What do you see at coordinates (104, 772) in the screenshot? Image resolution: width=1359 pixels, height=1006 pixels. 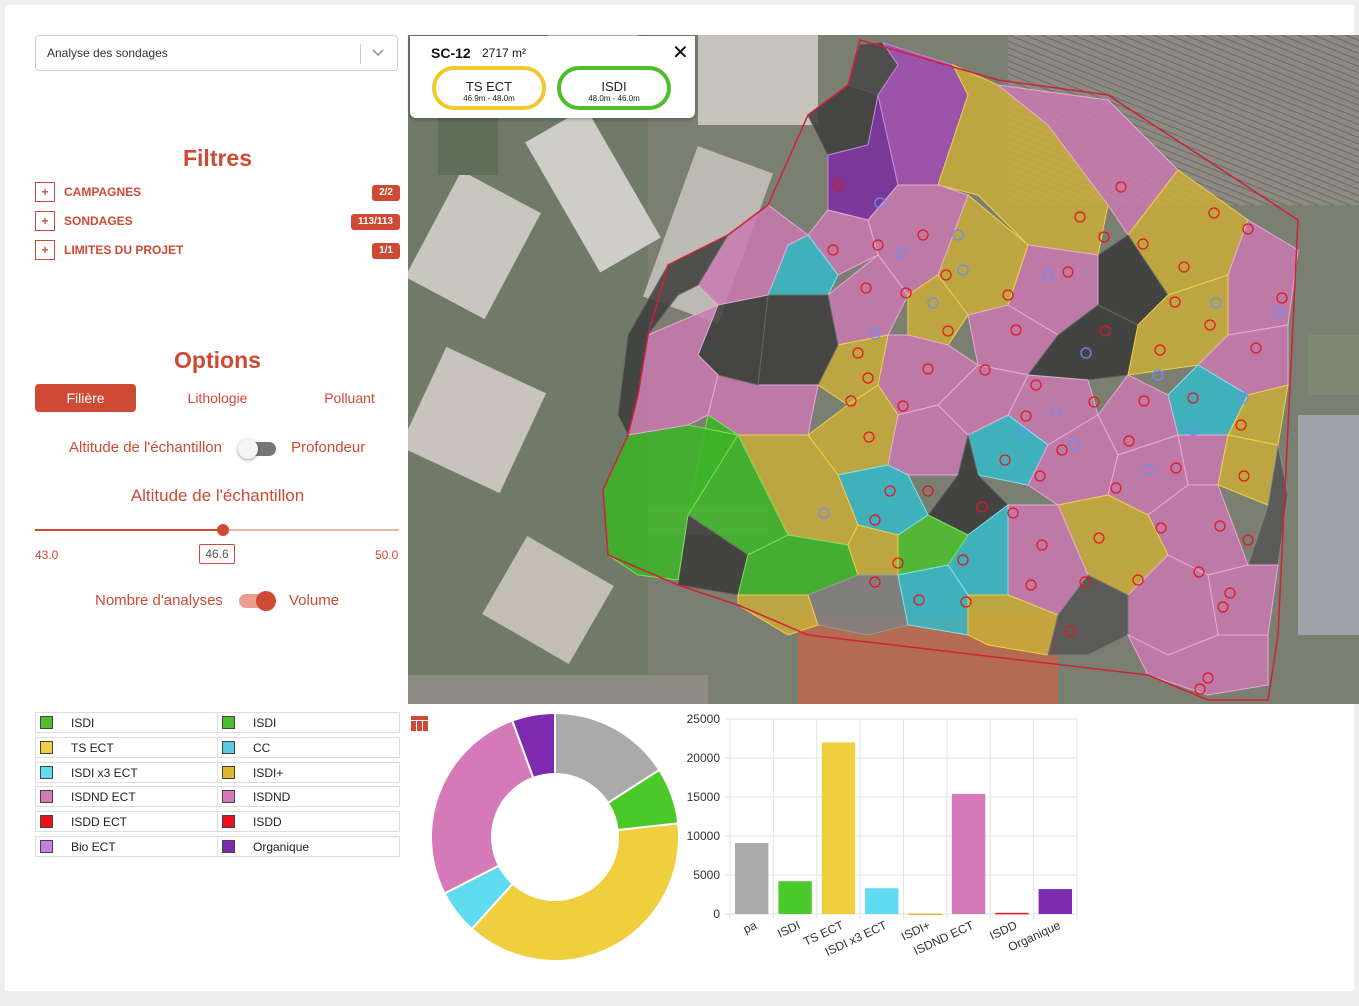 I see `legend-label: ISDI x3 ECT` at bounding box center [104, 772].